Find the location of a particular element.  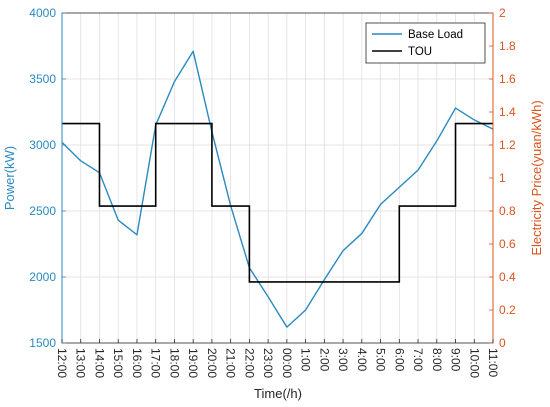

legend-box is located at coordinates (425, 43).